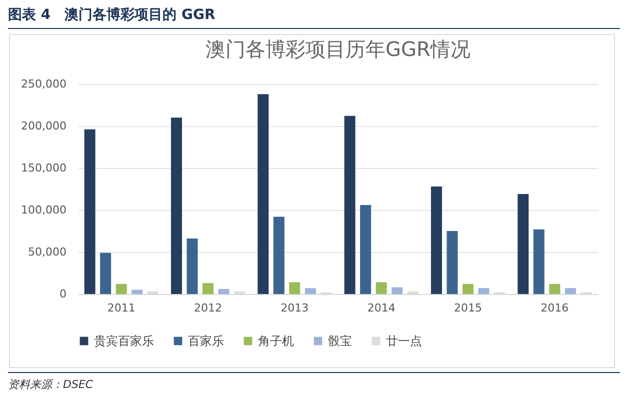 This screenshot has height=399, width=632. I want to click on legend-label: 贵宾百家乐, so click(124, 341).